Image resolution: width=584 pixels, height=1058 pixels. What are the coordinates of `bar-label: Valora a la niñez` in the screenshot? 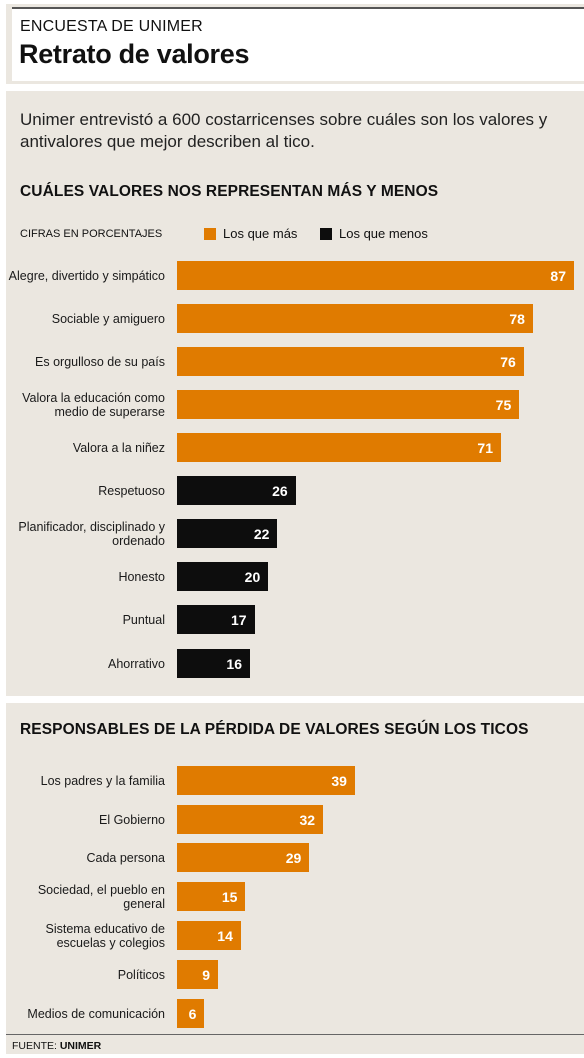 It's located at (118, 447).